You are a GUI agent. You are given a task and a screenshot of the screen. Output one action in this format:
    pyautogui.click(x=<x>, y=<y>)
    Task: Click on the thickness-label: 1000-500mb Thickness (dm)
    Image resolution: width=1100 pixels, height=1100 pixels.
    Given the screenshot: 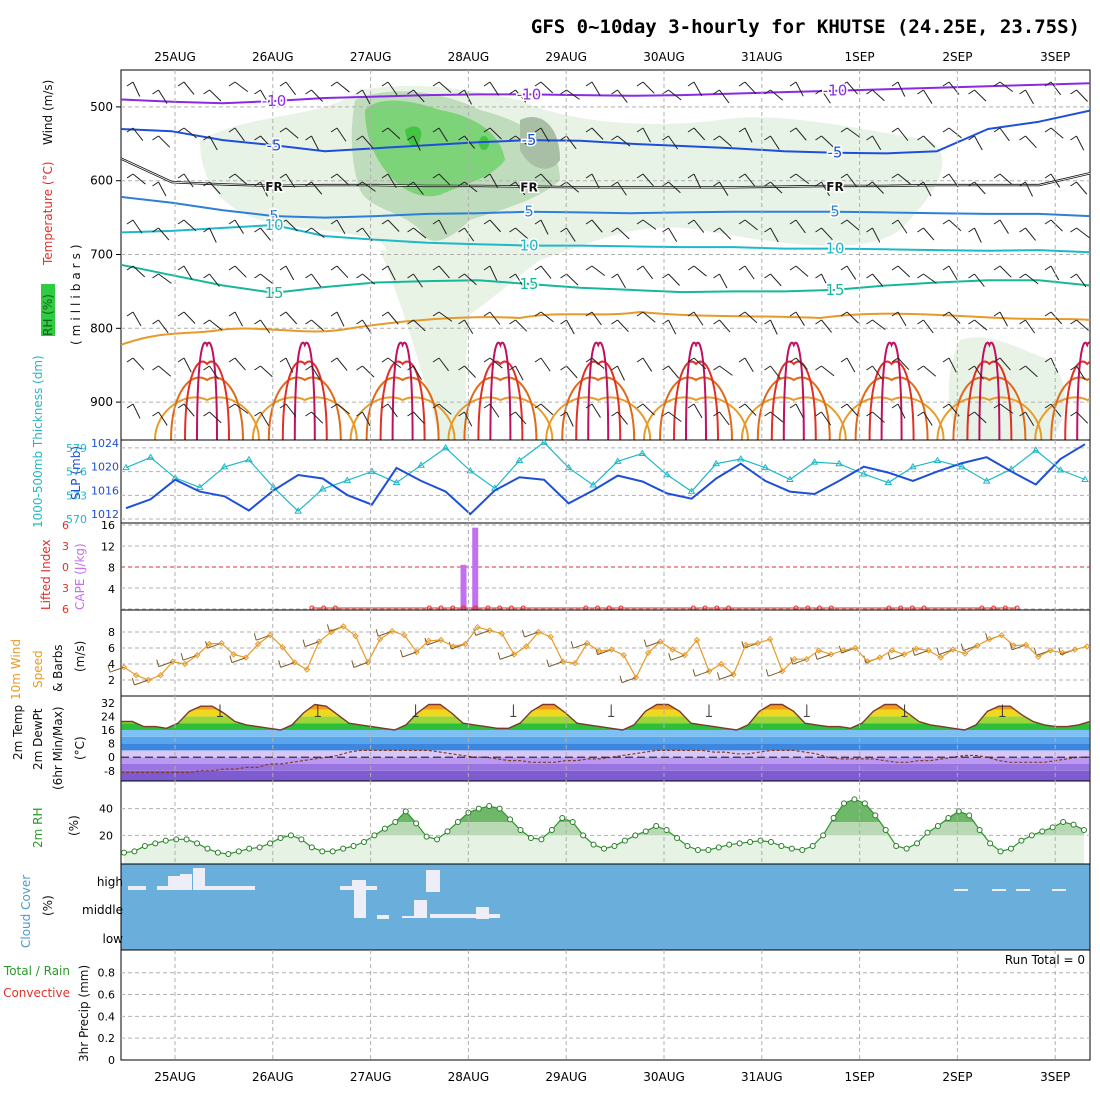 What is the action you would take?
    pyautogui.click(x=38, y=441)
    